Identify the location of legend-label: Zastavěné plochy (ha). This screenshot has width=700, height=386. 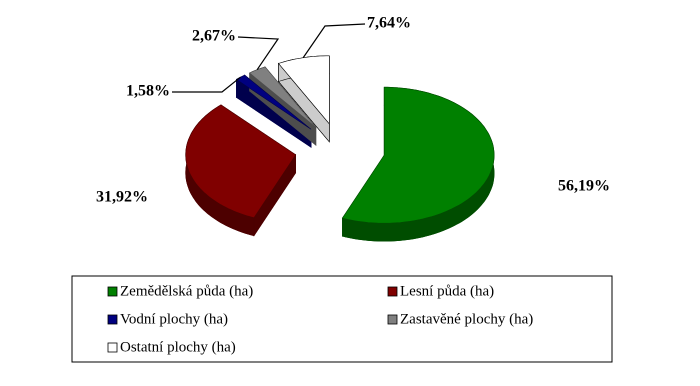
(466, 319).